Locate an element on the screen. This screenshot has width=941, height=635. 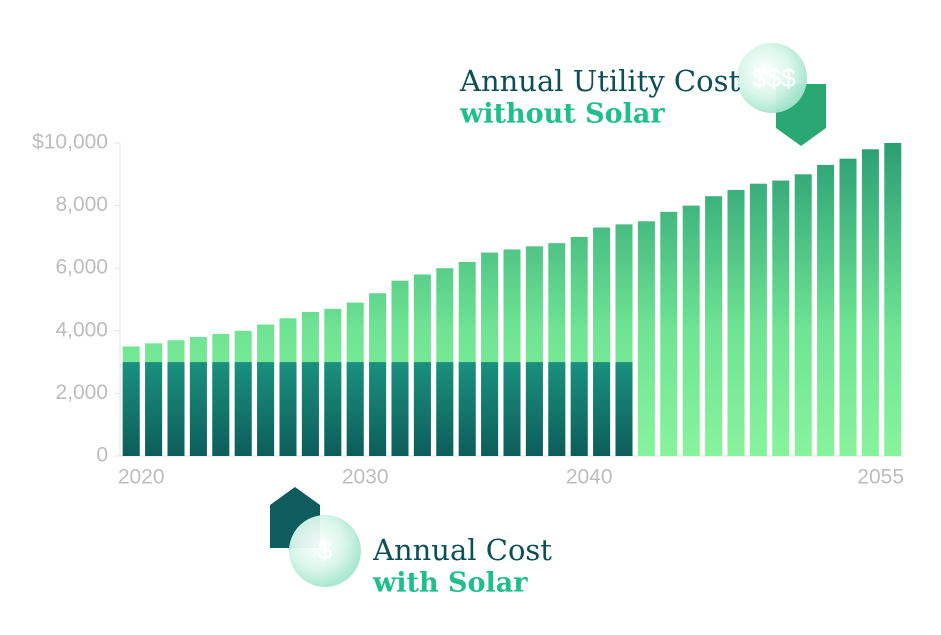
annotation: Annual Utility Cost is located at coordinates (599, 81).